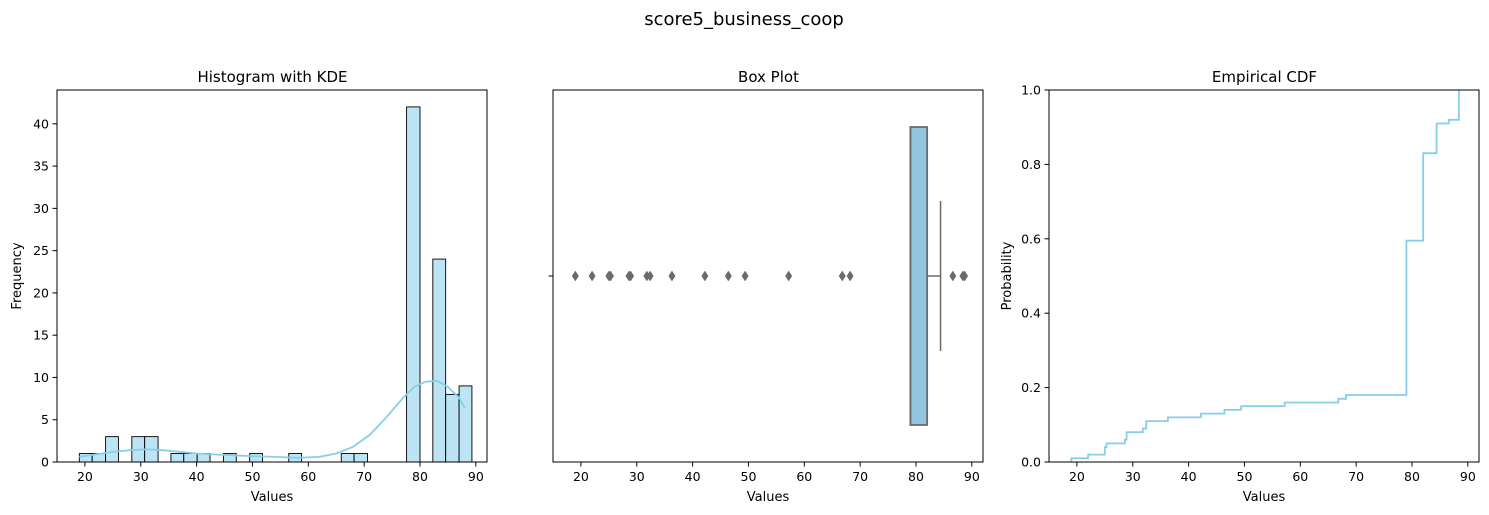 This screenshot has height=515, width=1489. What do you see at coordinates (1031, 164) in the screenshot?
I see `ecdf-y-tick-label: 0.8` at bounding box center [1031, 164].